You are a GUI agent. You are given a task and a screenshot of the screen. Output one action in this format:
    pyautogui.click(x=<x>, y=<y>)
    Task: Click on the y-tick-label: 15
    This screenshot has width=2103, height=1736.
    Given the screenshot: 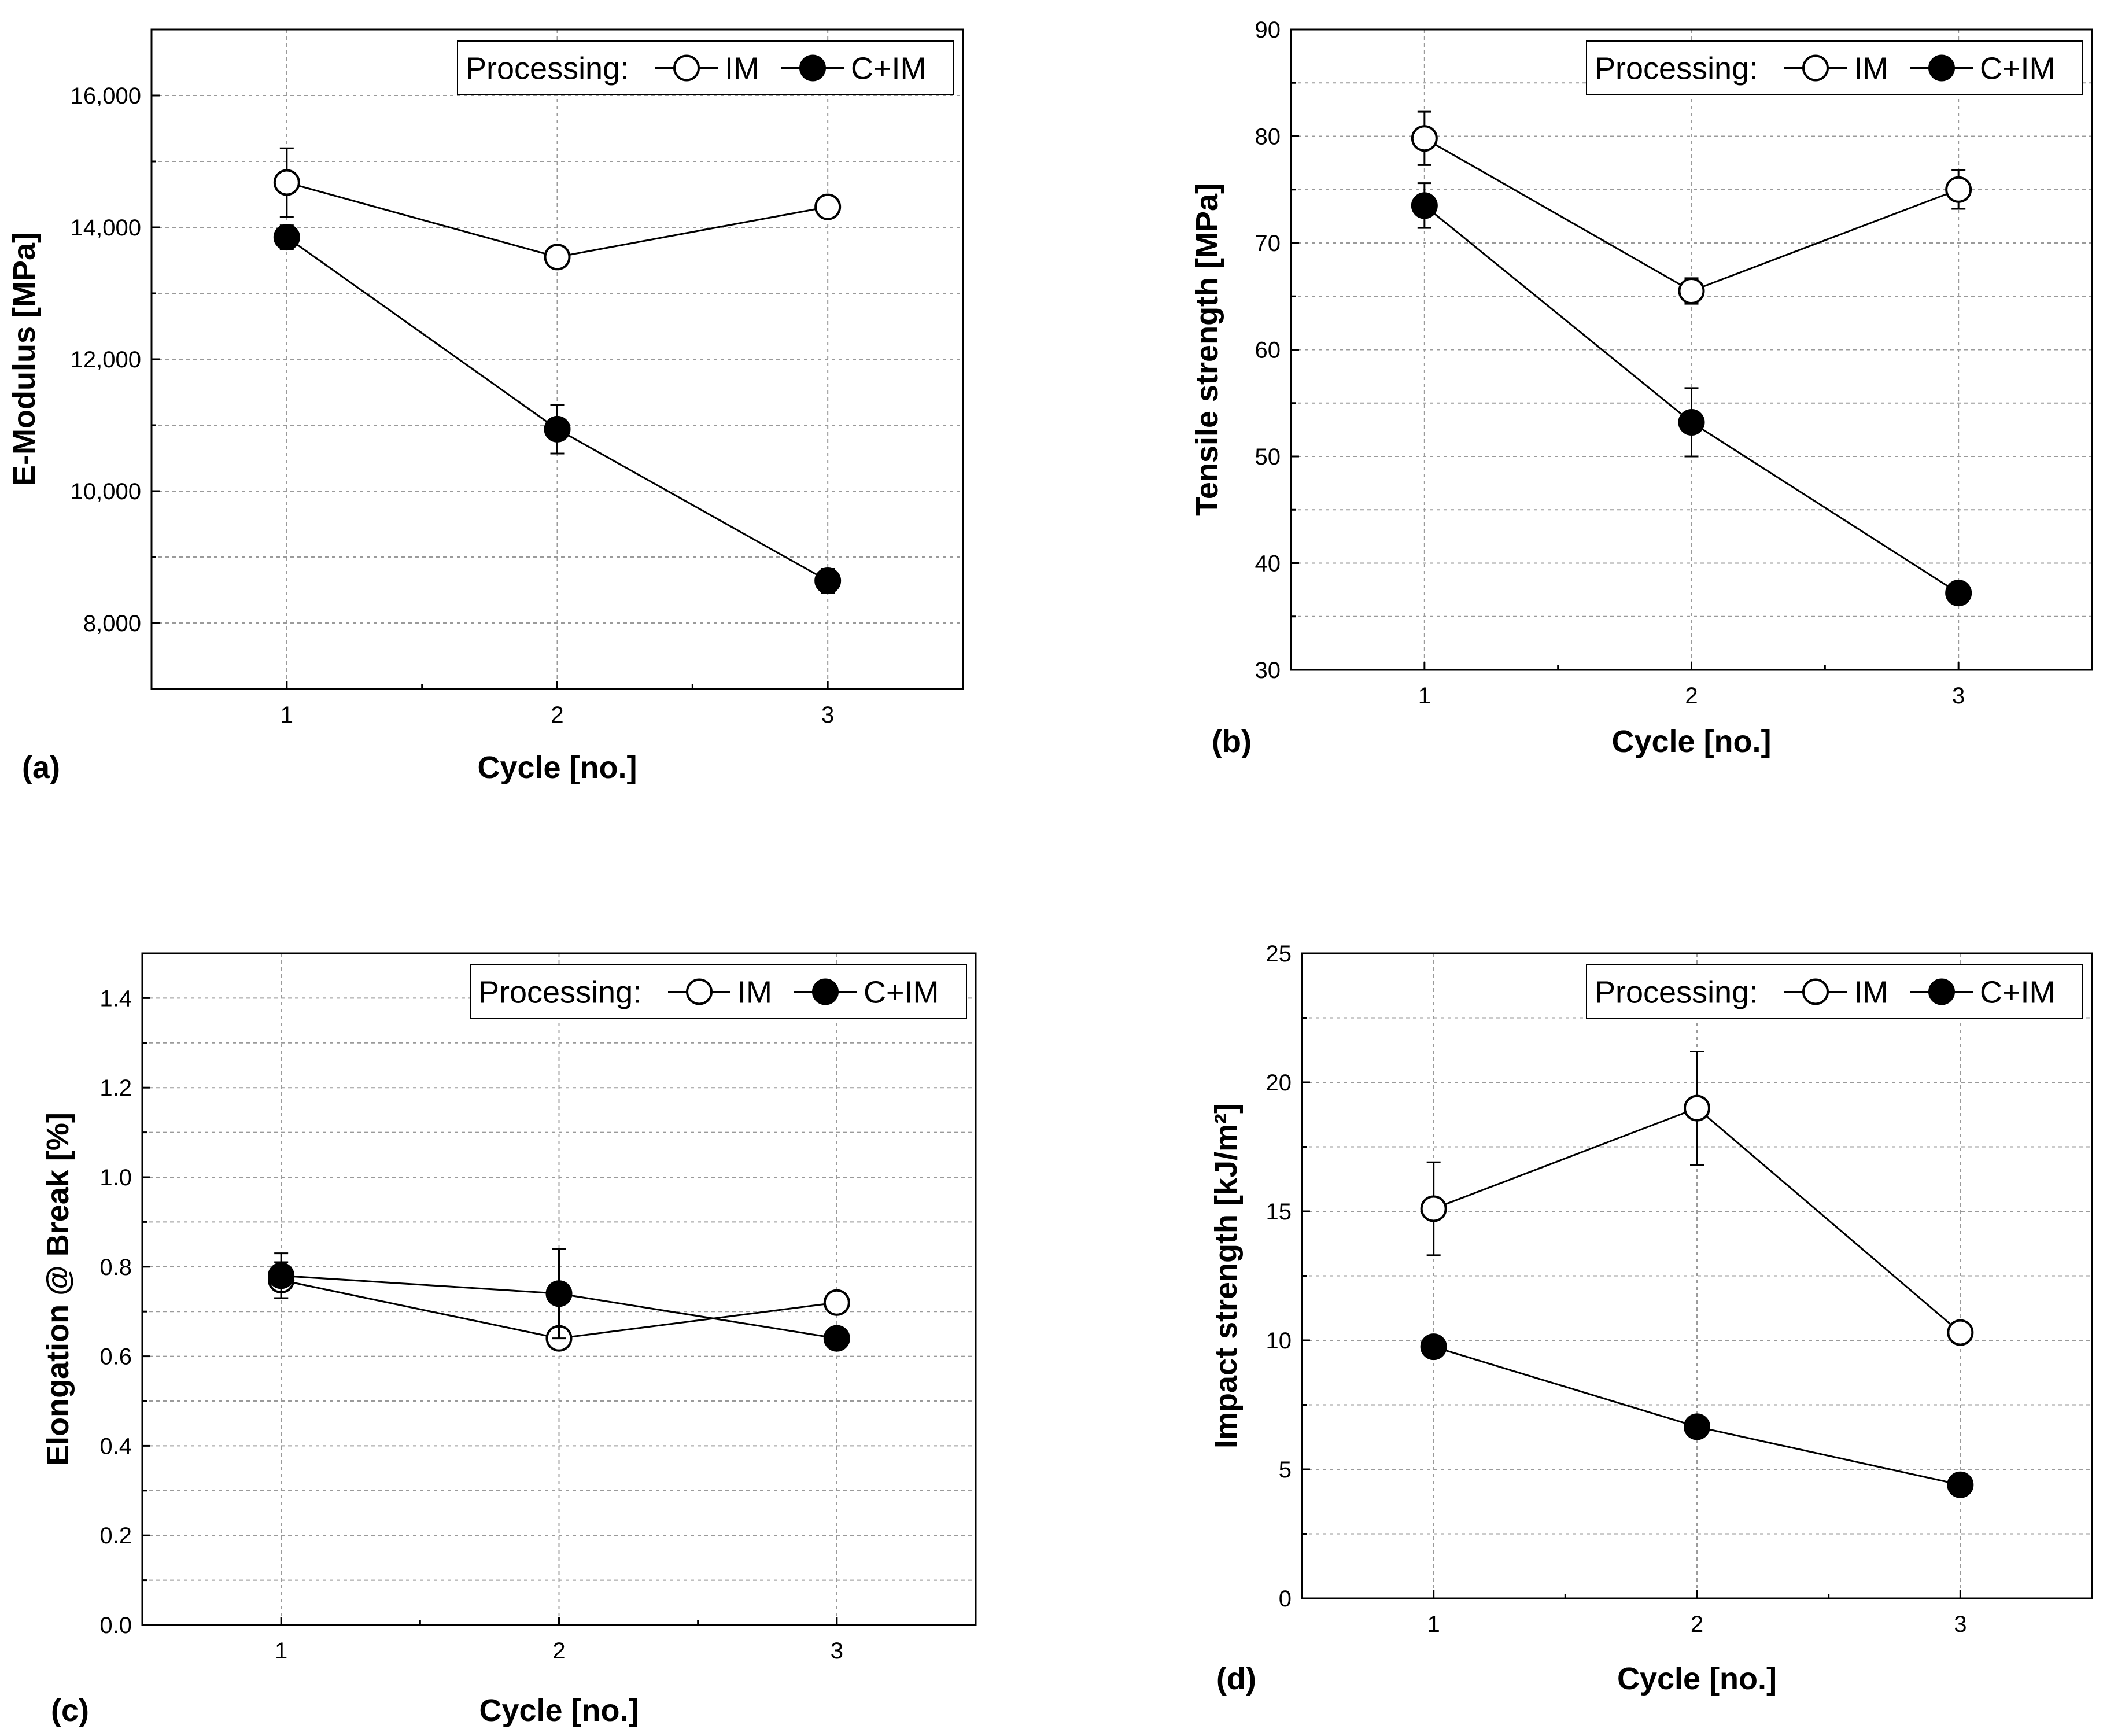 What is the action you would take?
    pyautogui.click(x=1279, y=1212)
    